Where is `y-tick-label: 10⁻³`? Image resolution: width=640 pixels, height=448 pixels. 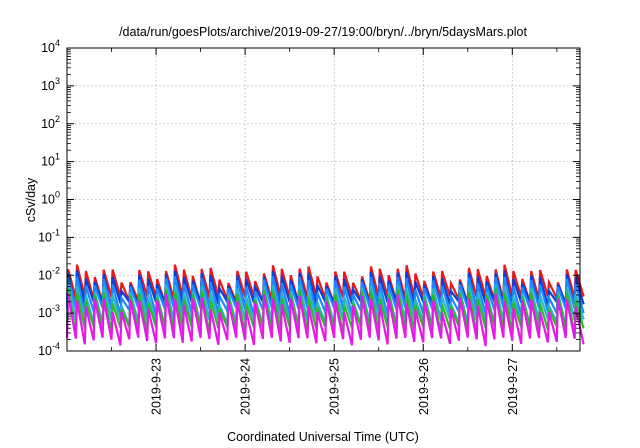 y-tick-label: 10⁻³ is located at coordinates (49, 311).